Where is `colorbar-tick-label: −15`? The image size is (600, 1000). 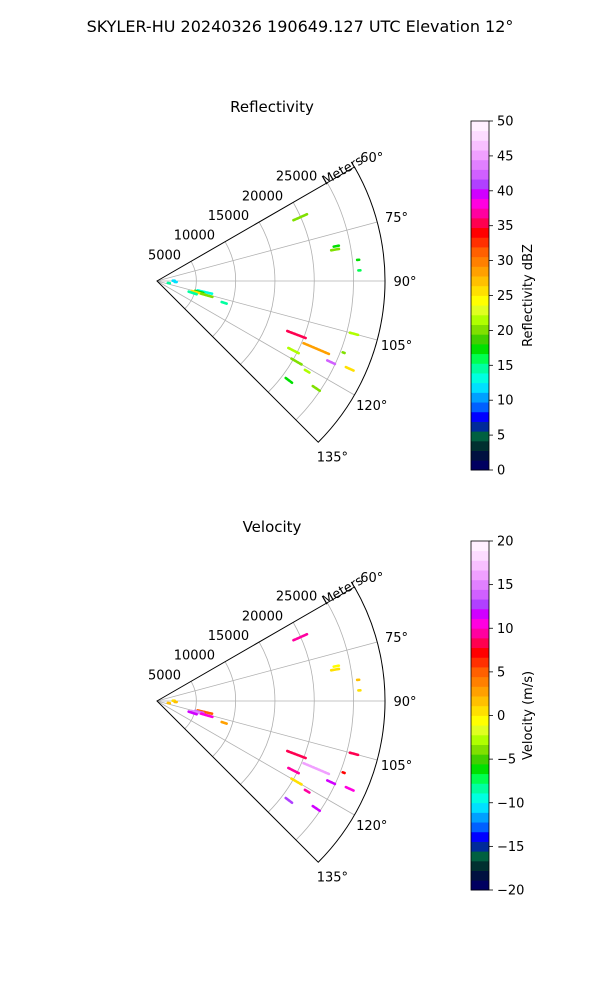 colorbar-tick-label: −15 is located at coordinates (510, 847).